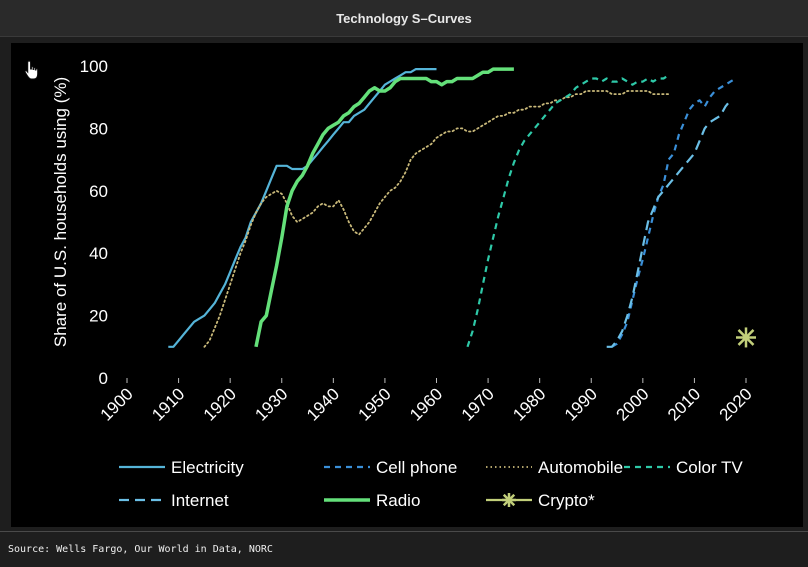  Describe the element at coordinates (580, 467) in the screenshot. I see `legend-label: Automobile` at that location.